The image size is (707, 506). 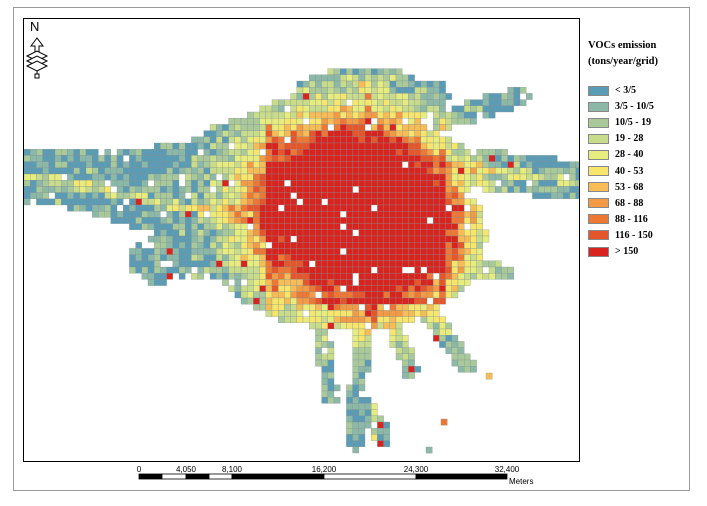 I want to click on legend-swatch, so click(x=598, y=106).